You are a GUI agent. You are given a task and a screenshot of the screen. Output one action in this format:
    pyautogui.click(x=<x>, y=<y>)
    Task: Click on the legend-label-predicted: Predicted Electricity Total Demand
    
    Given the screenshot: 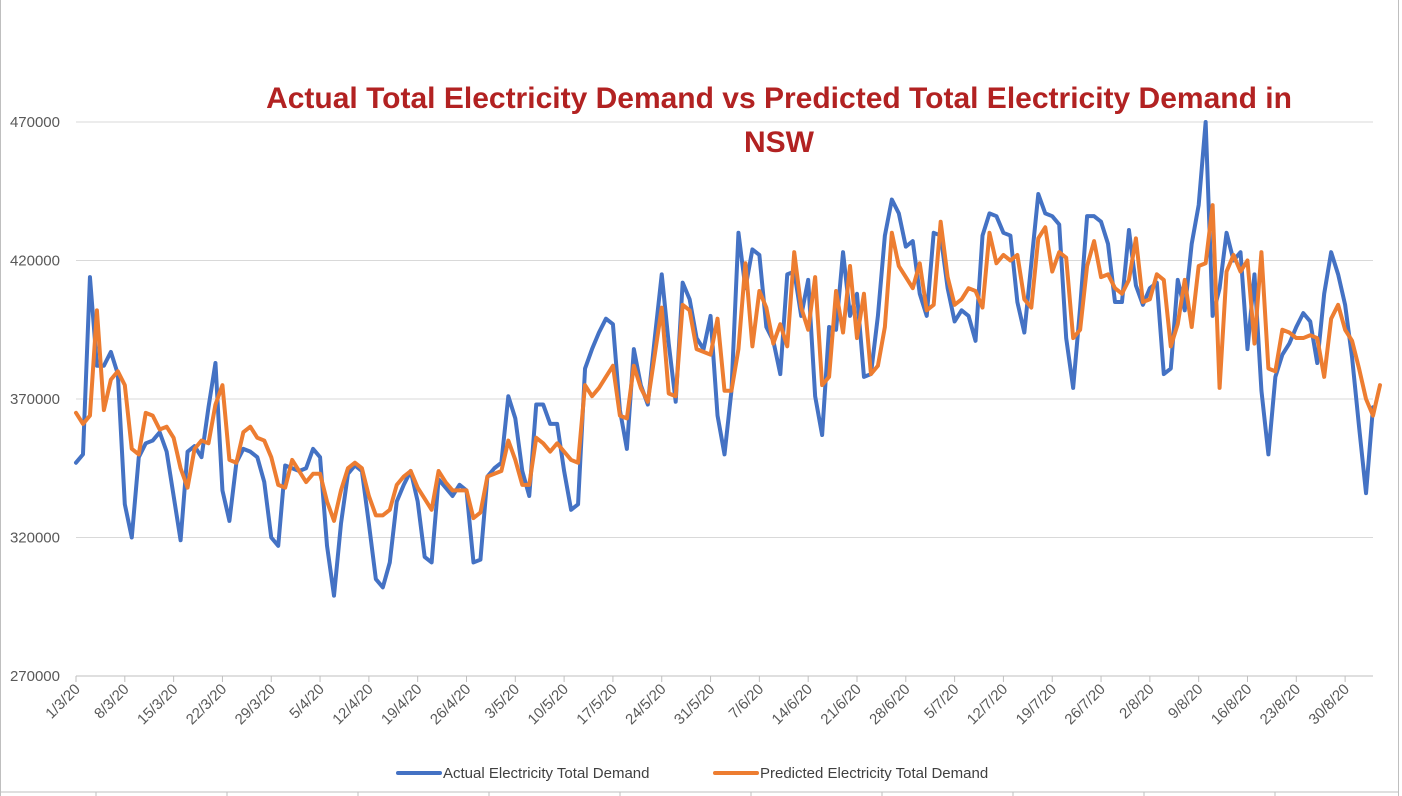 What is the action you would take?
    pyautogui.click(x=874, y=773)
    